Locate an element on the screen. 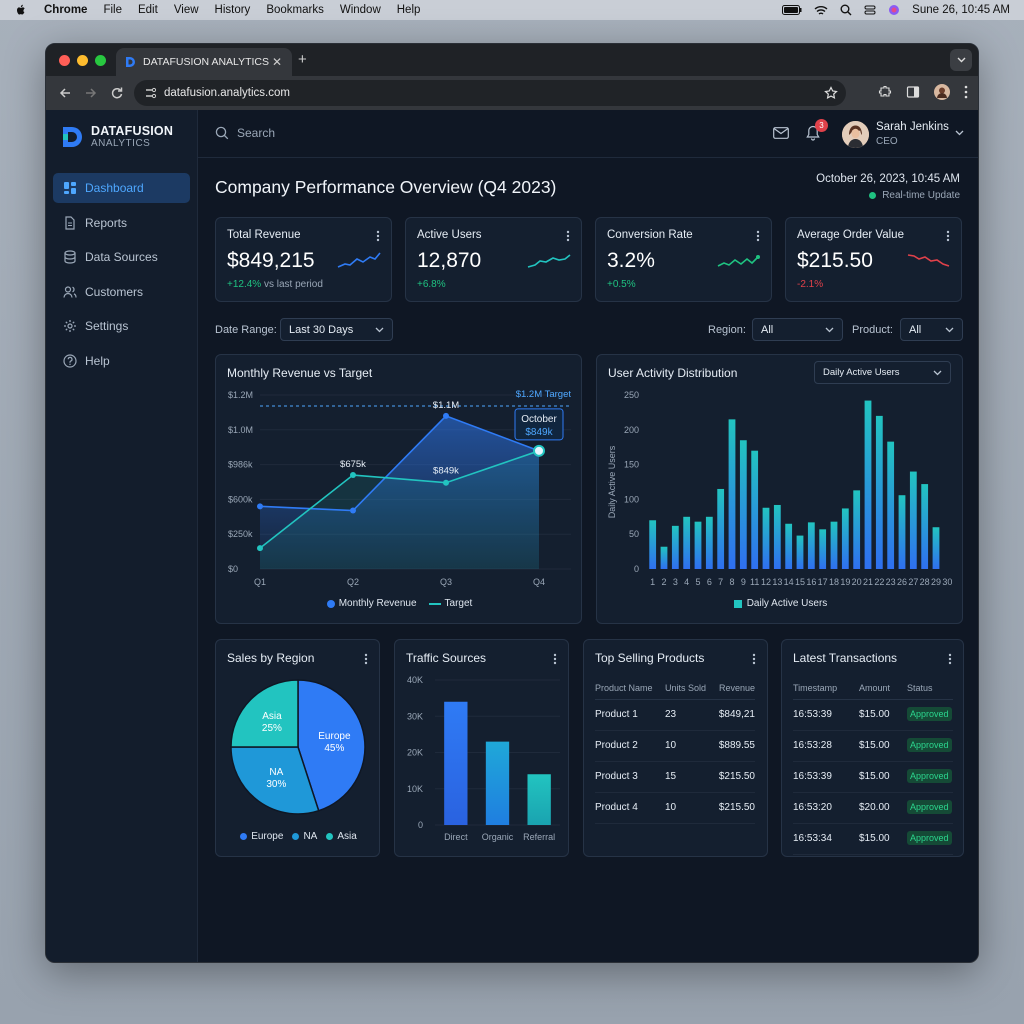  table-row: 16:53:20 $20.00 Approved is located at coordinates (873, 808).